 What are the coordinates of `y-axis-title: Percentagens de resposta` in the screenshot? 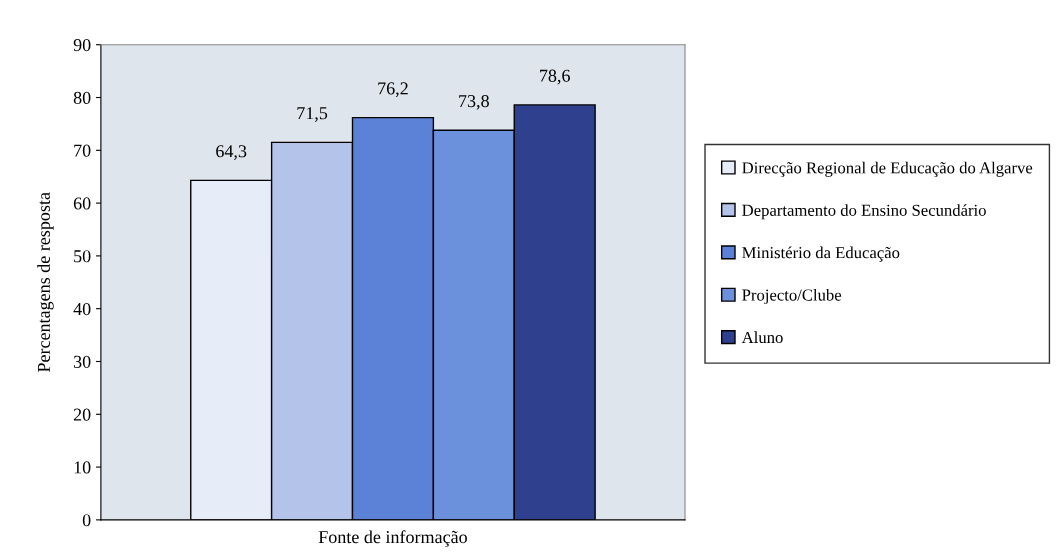 It's located at (45, 282).